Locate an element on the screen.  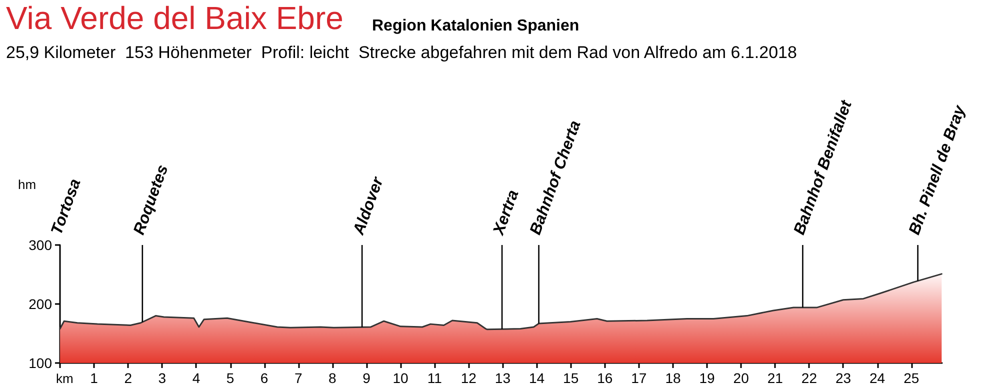
x-tick-label: 15 is located at coordinates (571, 378).